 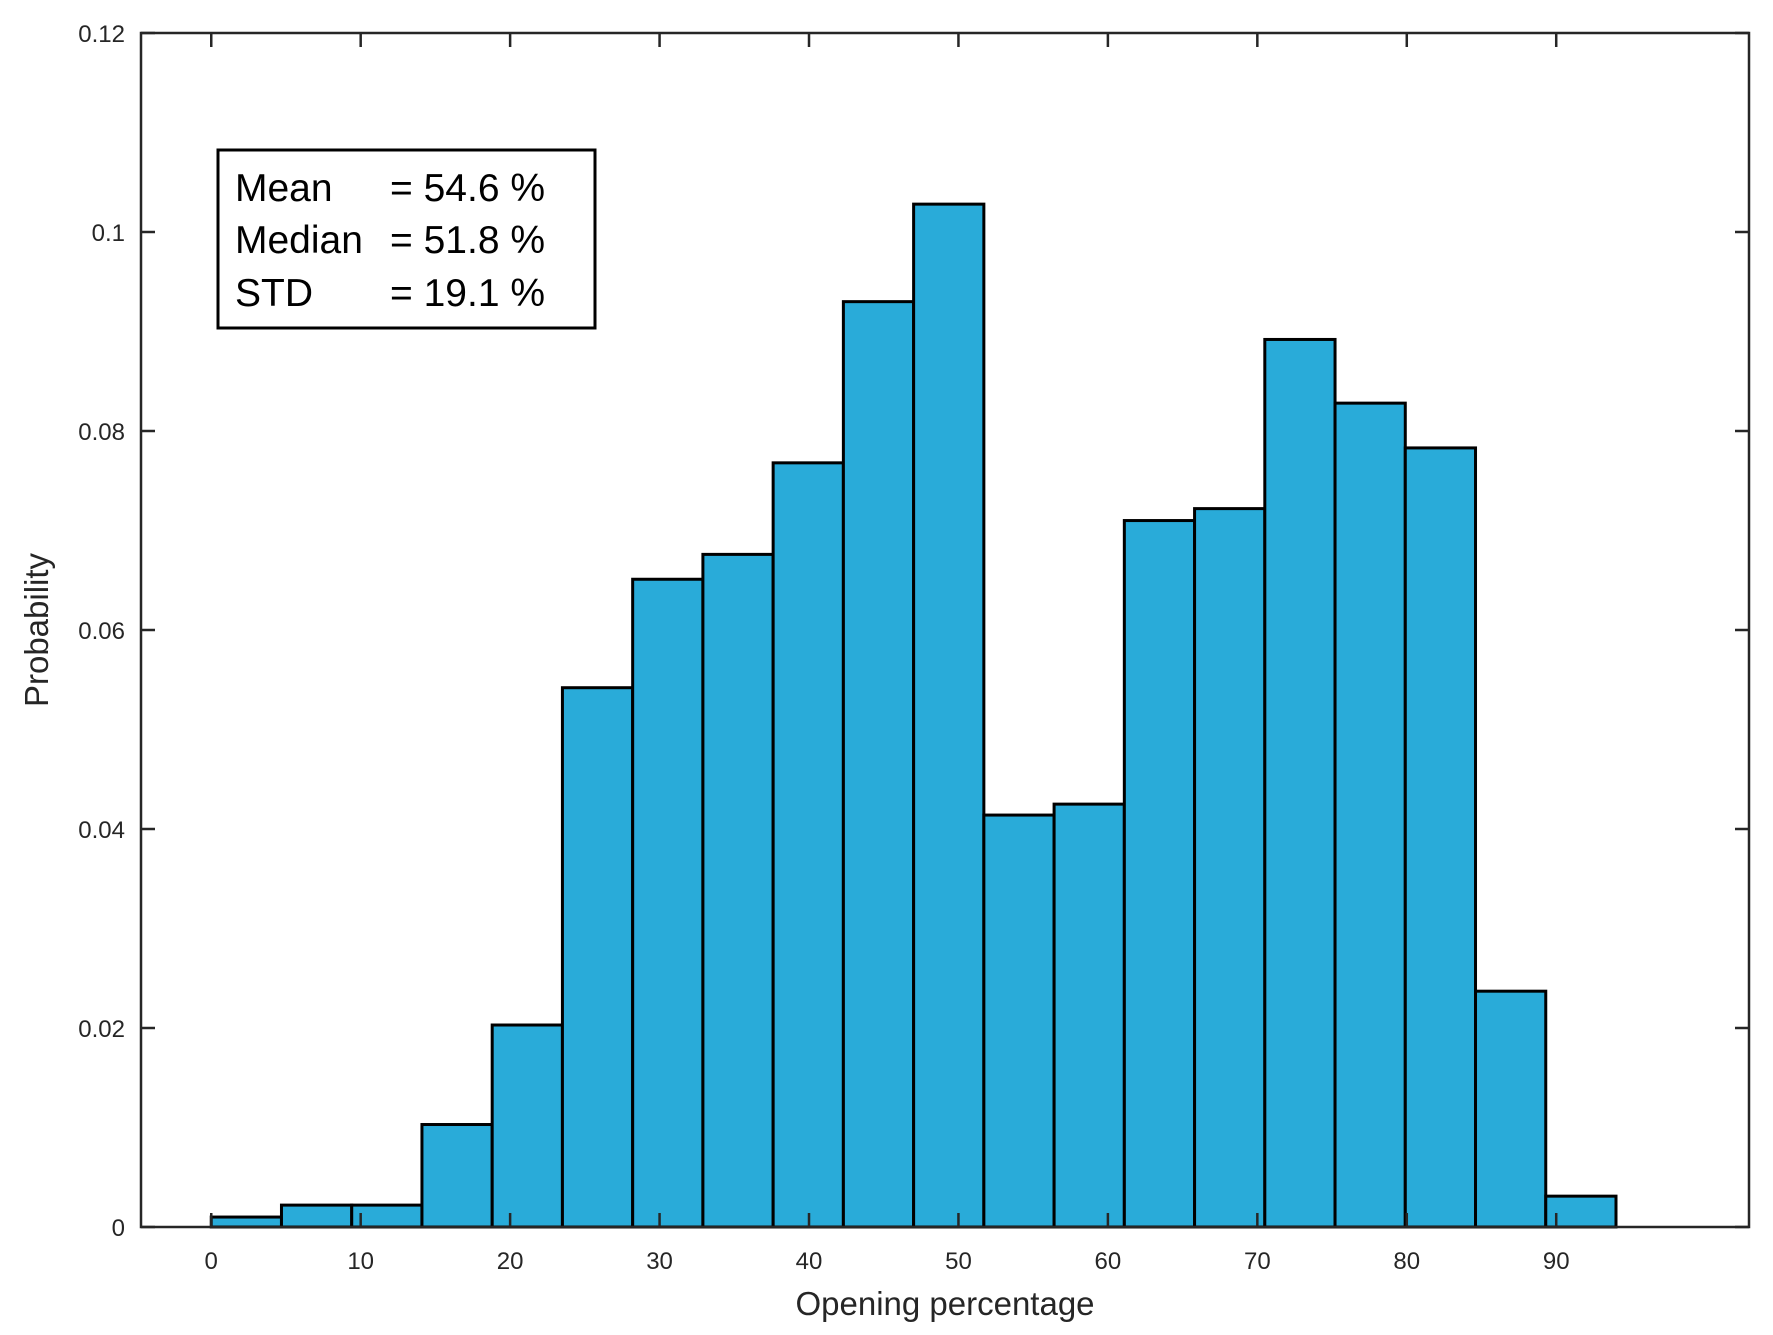 What do you see at coordinates (101, 34) in the screenshot?
I see `y-tick-label: 0.12` at bounding box center [101, 34].